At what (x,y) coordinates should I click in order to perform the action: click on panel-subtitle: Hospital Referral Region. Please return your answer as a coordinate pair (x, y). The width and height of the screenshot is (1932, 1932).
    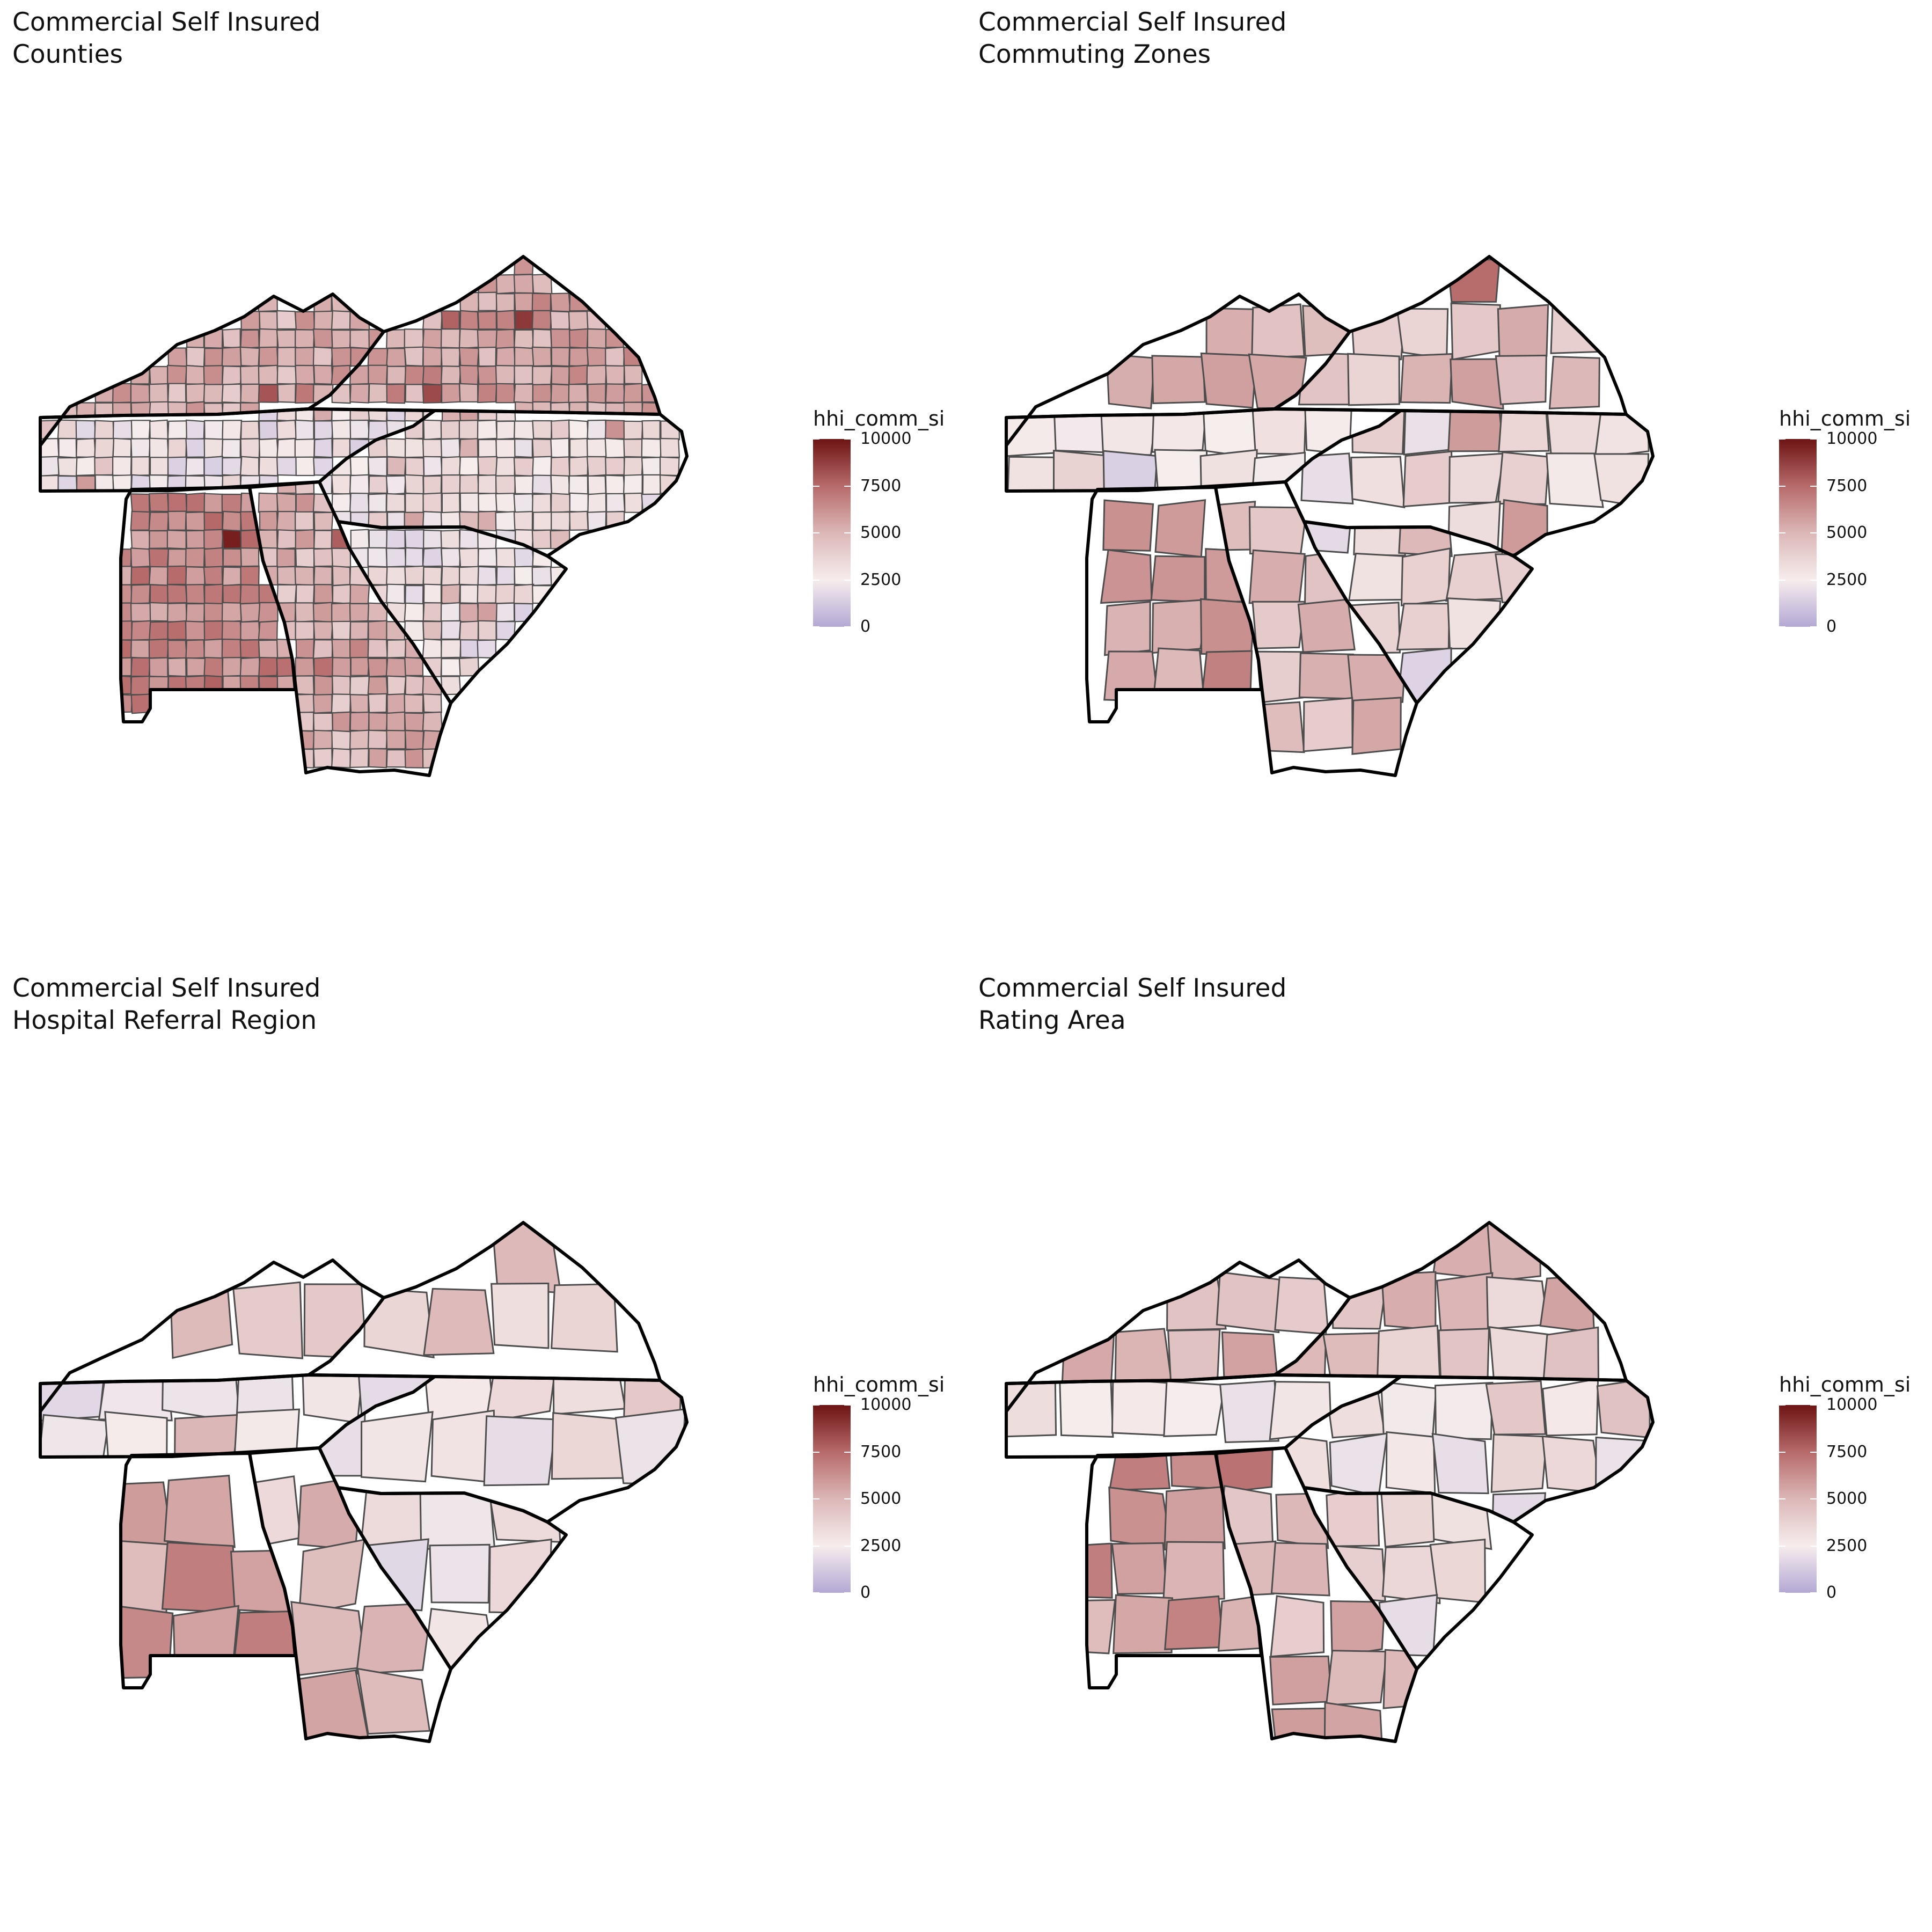
    Looking at the image, I should click on (164, 1020).